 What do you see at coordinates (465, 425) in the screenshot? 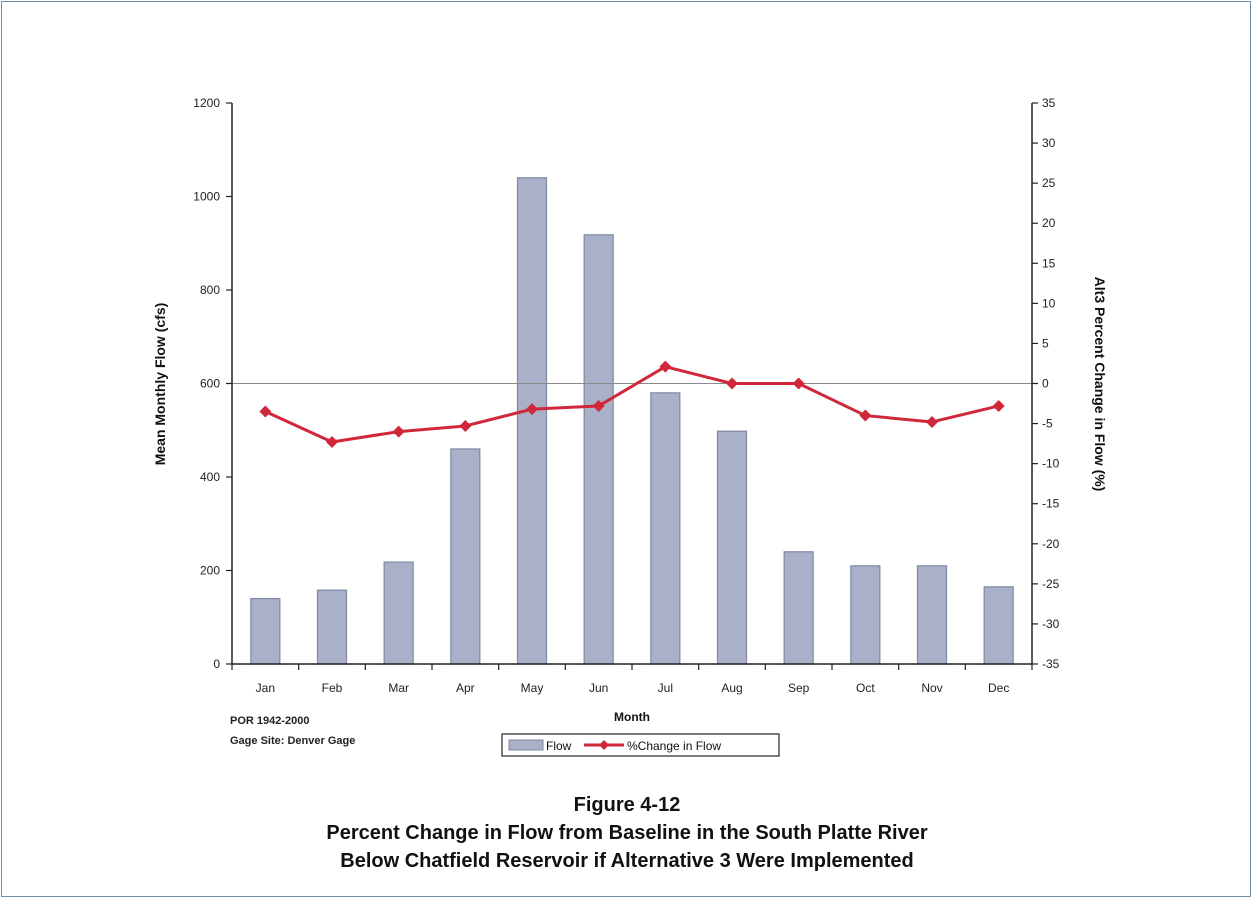
I see `percent-change-point-apr` at bounding box center [465, 425].